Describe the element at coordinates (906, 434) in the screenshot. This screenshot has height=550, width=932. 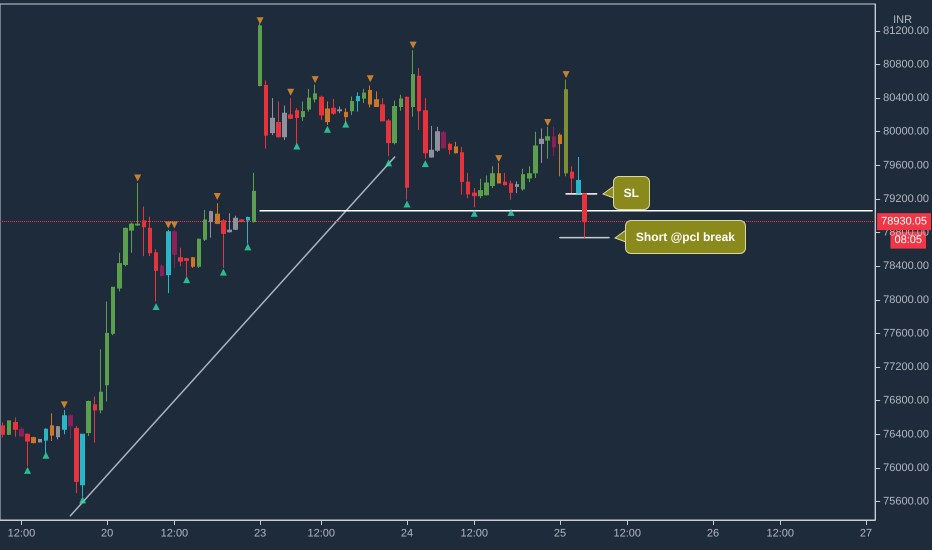
I see `y-tick-label: 76400.00` at that location.